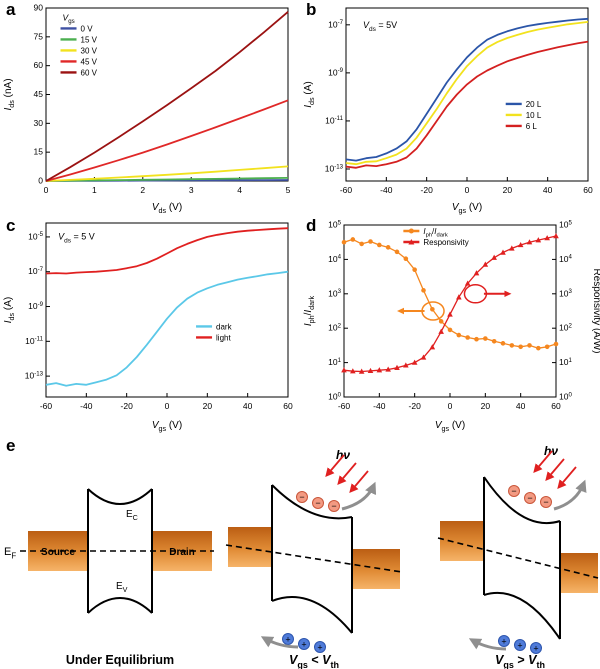 The image size is (600, 669). I want to click on band-abovethreshold, so click(522, 558).